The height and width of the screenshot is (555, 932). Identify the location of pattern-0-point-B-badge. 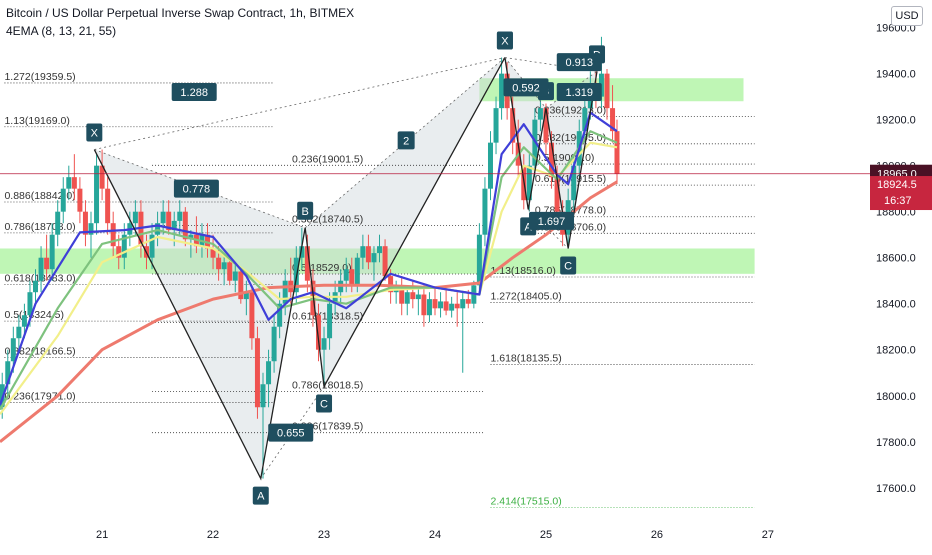
(305, 210).